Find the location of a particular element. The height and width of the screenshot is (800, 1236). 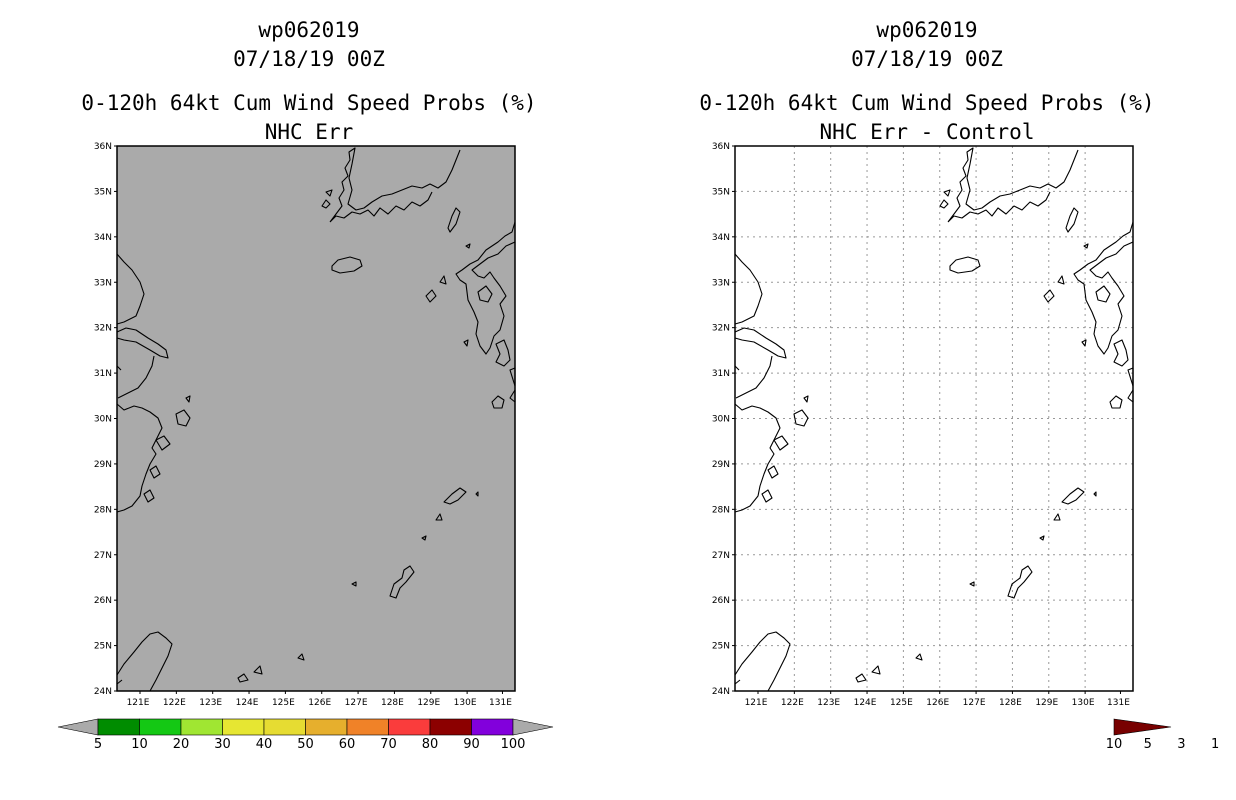

lat-label: 36N is located at coordinates (103, 147).